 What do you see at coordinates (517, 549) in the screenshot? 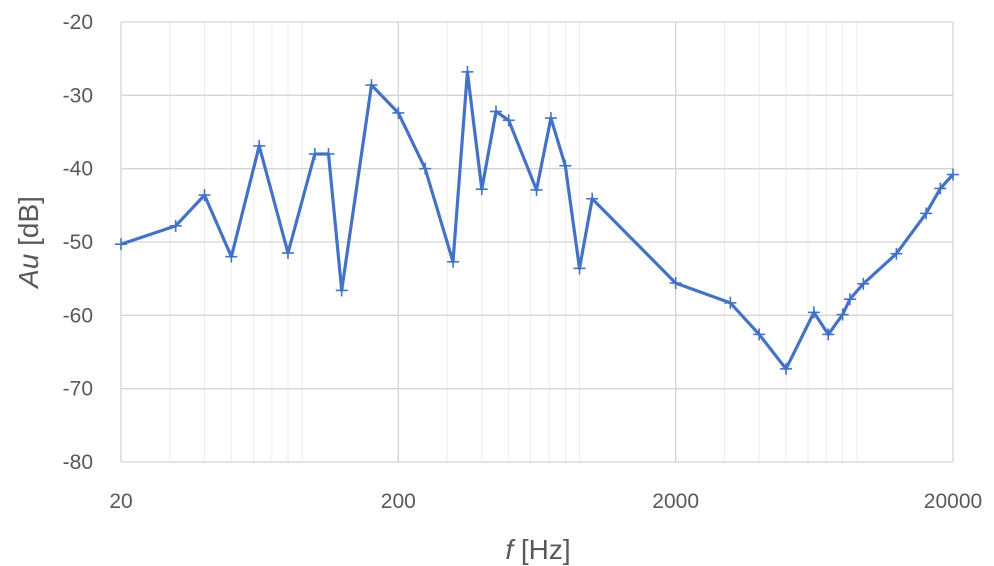
I see `x-axis-space` at bounding box center [517, 549].